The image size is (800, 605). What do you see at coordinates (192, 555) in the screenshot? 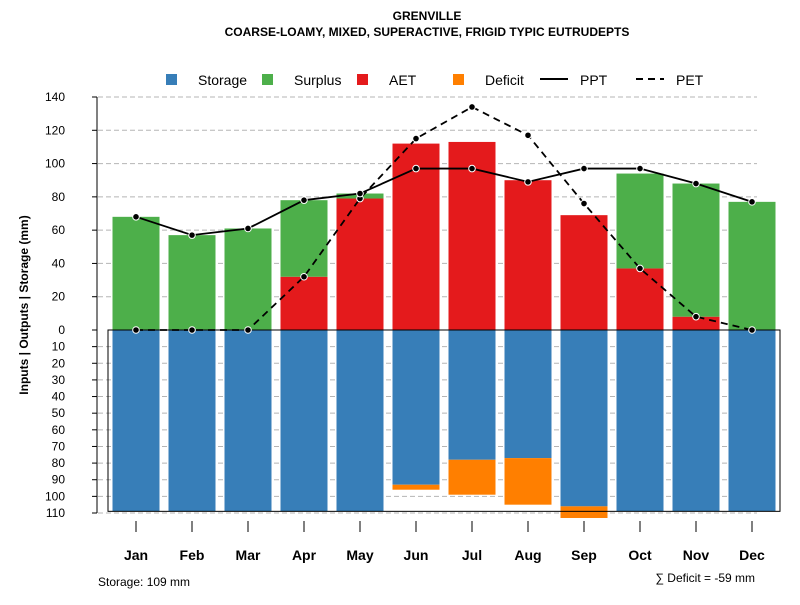
I see `x-tick-label: Feb` at bounding box center [192, 555].